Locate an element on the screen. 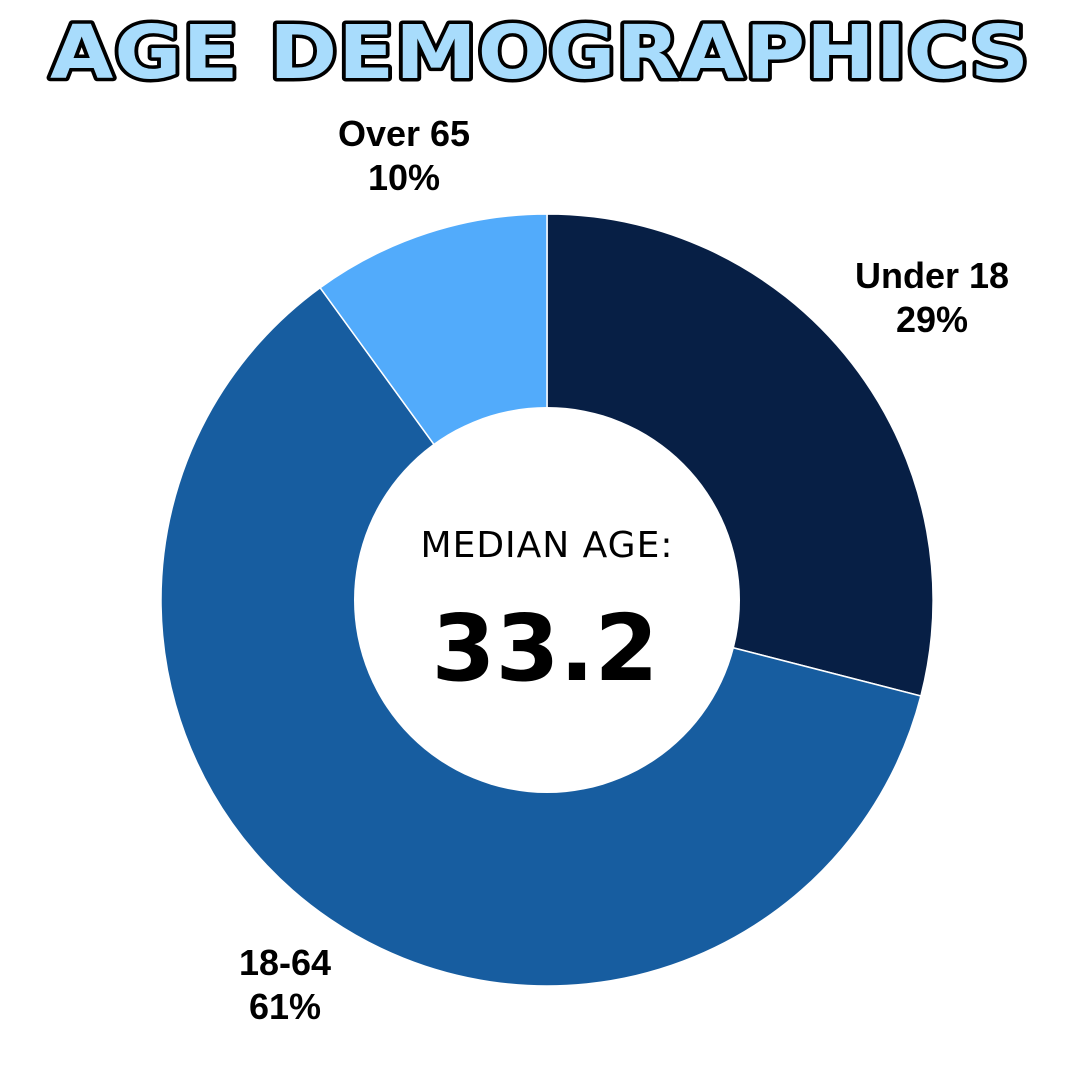  slice-value-over-65: 10% is located at coordinates (404, 177).